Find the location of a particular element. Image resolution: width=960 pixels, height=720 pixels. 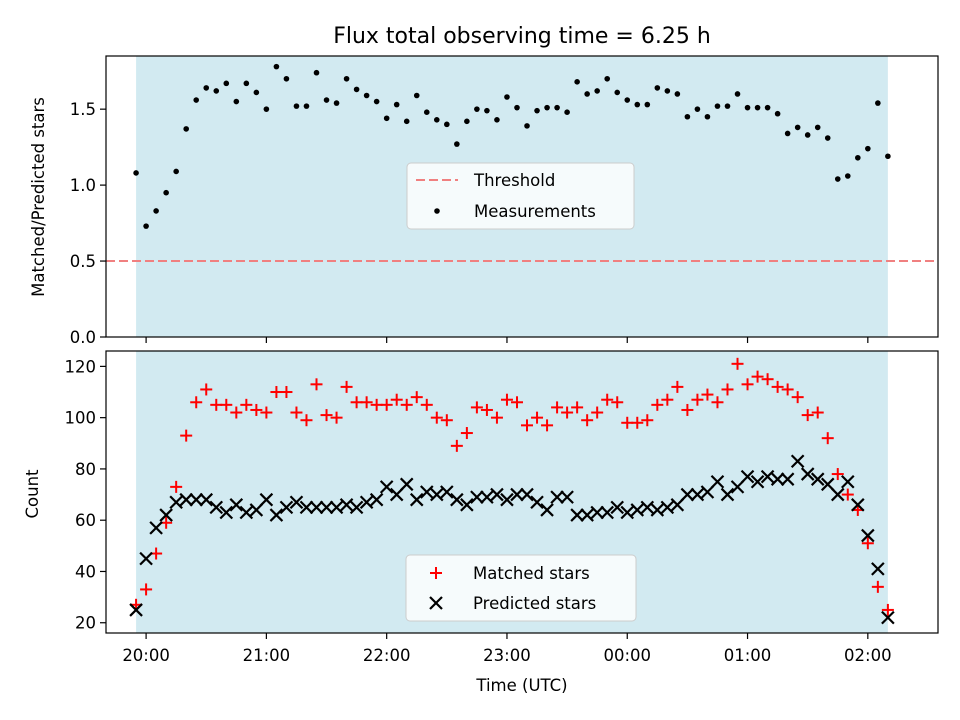

bottom-x-tick-label: 01:00 is located at coordinates (748, 655).